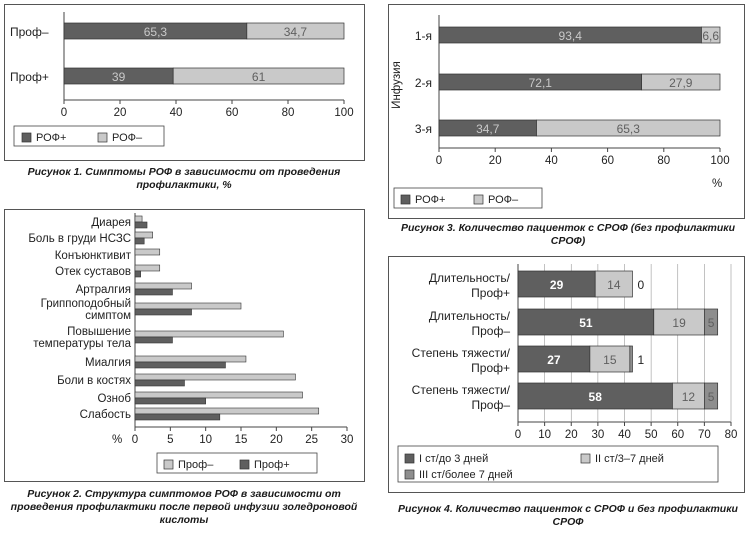  I want to click on data-label: 34,7, so click(296, 32).